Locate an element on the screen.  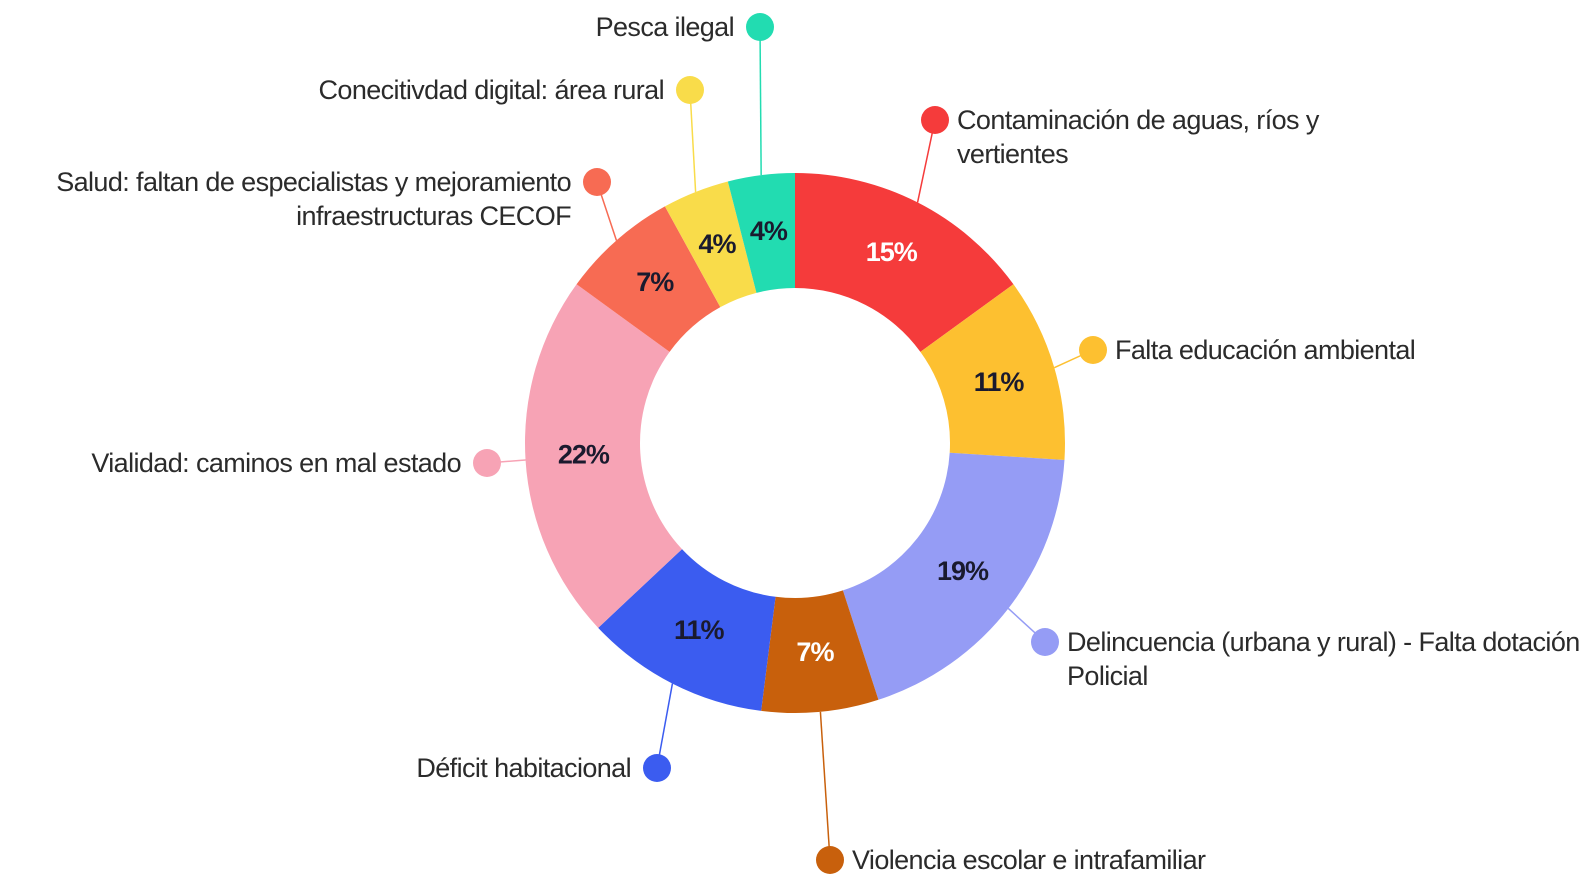
category-label: Falta educación ambiental is located at coordinates (1265, 350).